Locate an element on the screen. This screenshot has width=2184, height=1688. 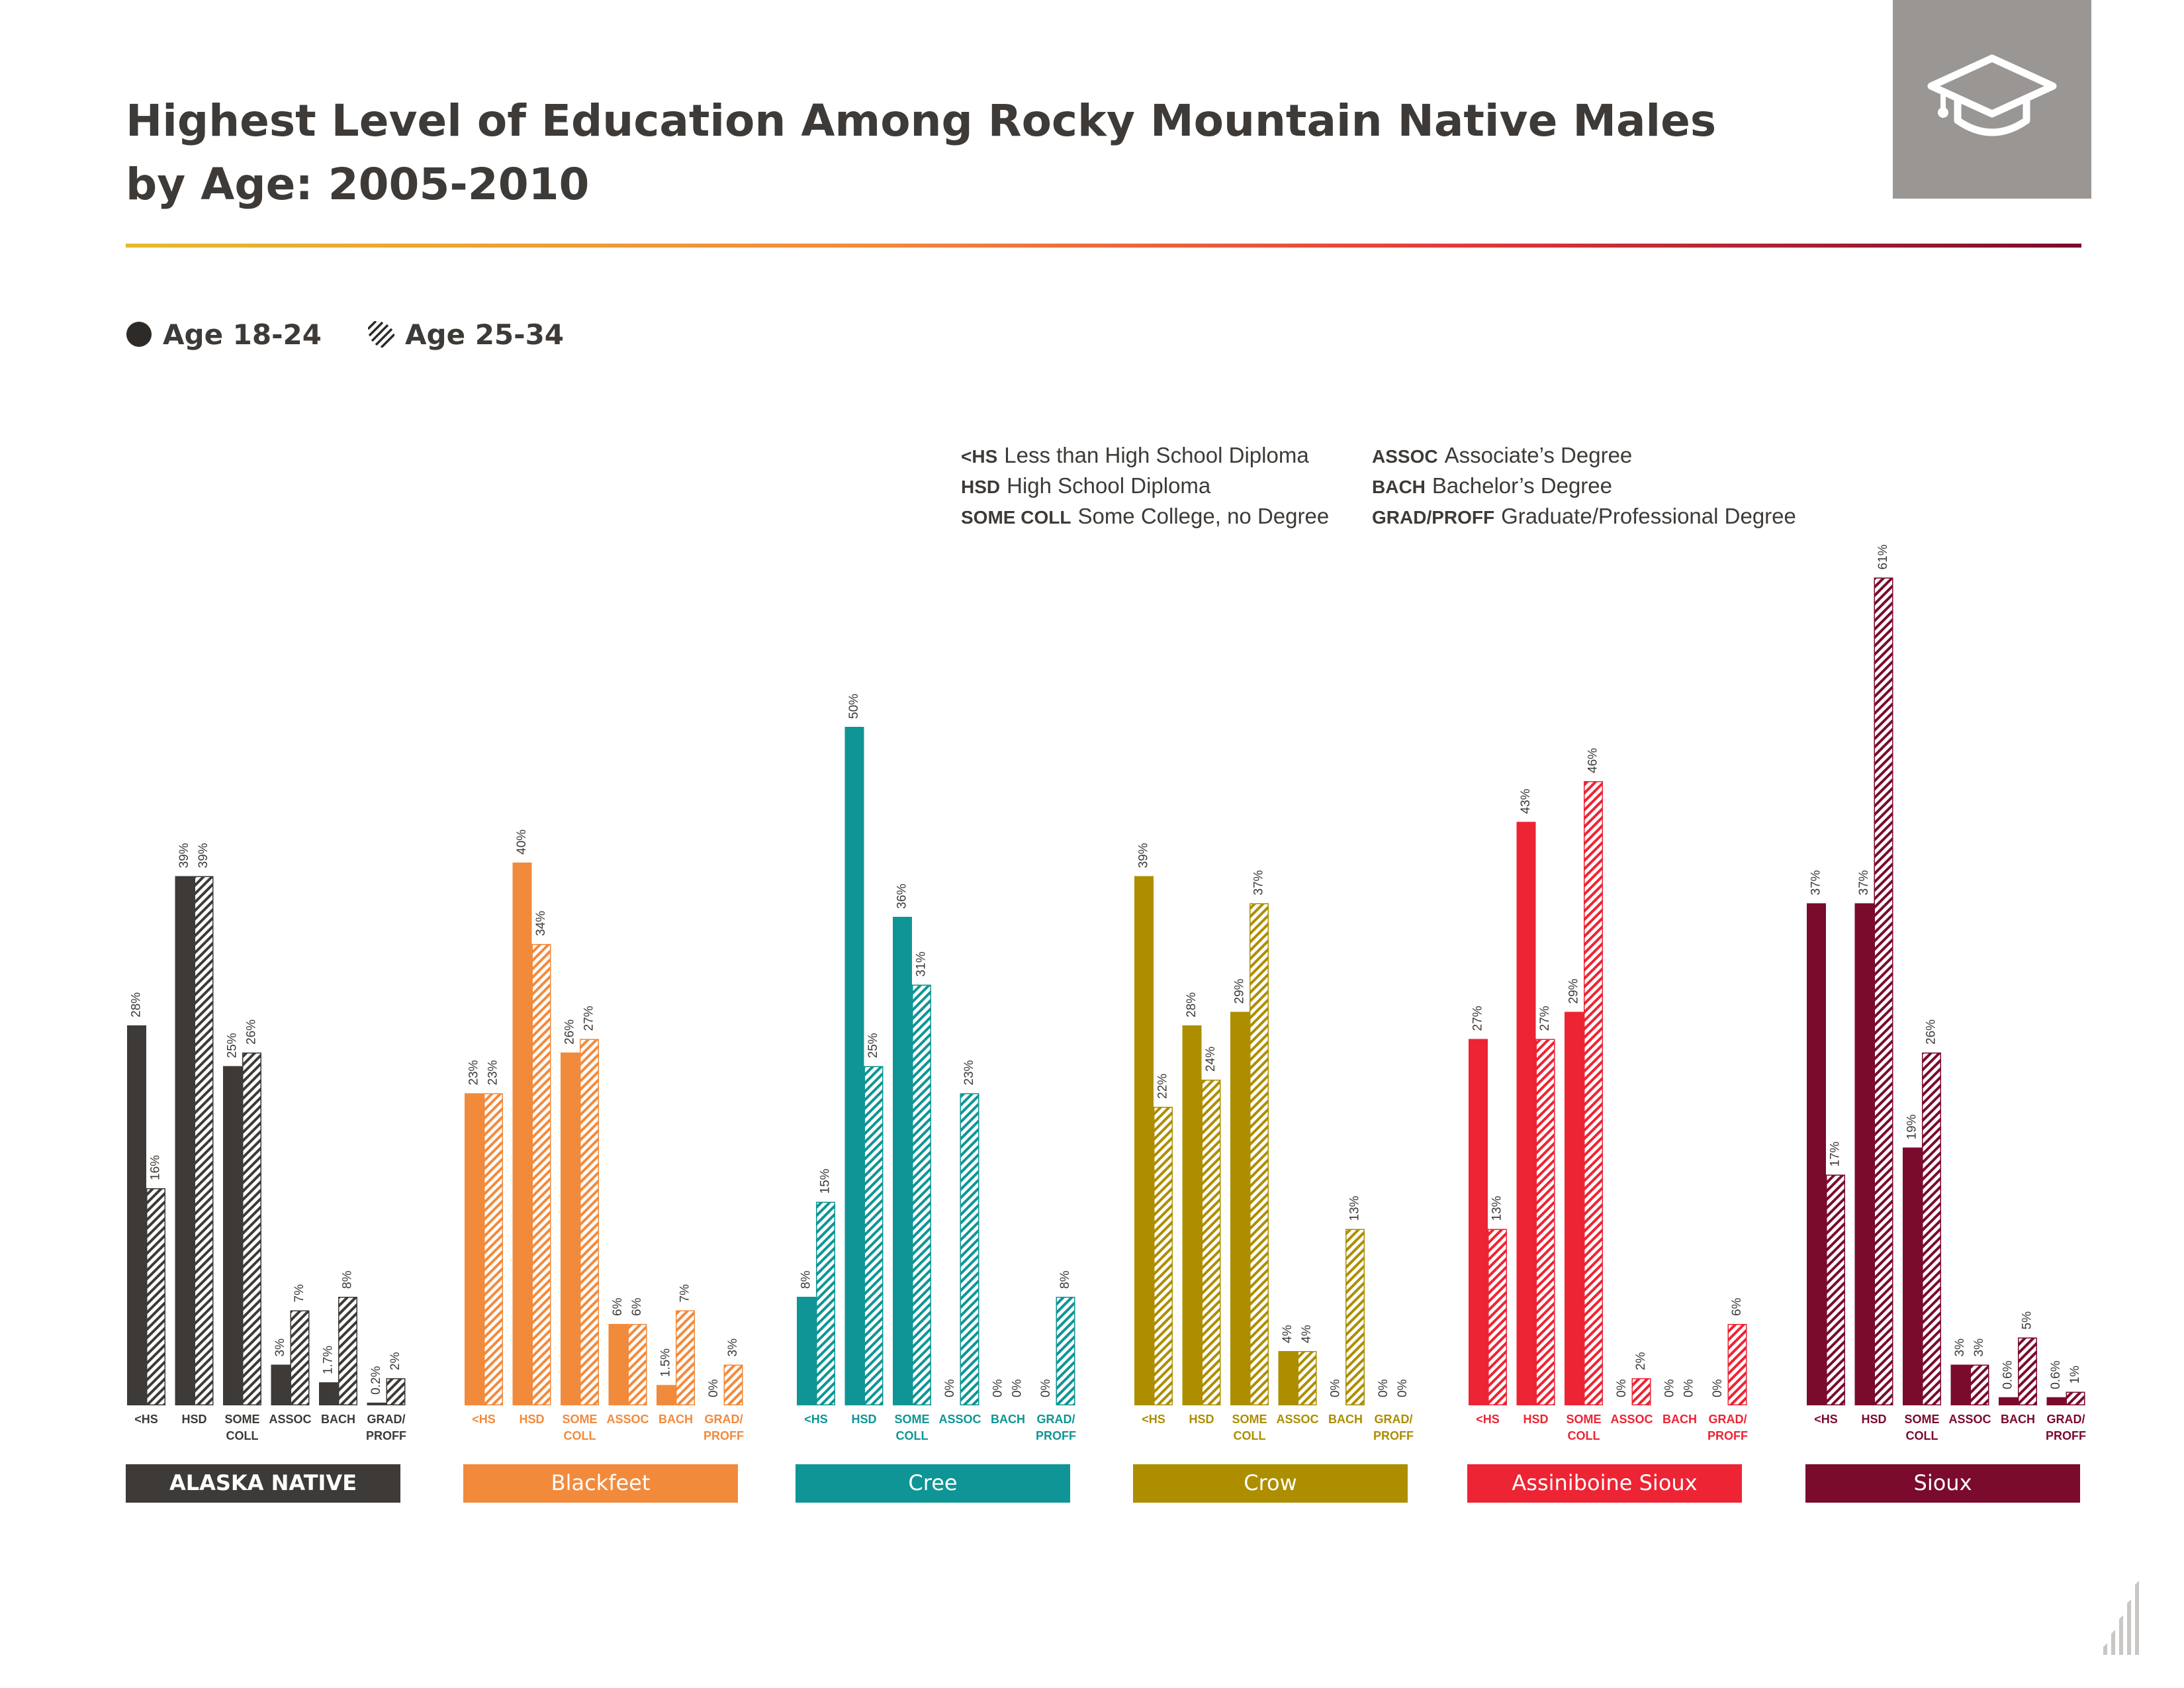
header-icon-box is located at coordinates (1992, 99).